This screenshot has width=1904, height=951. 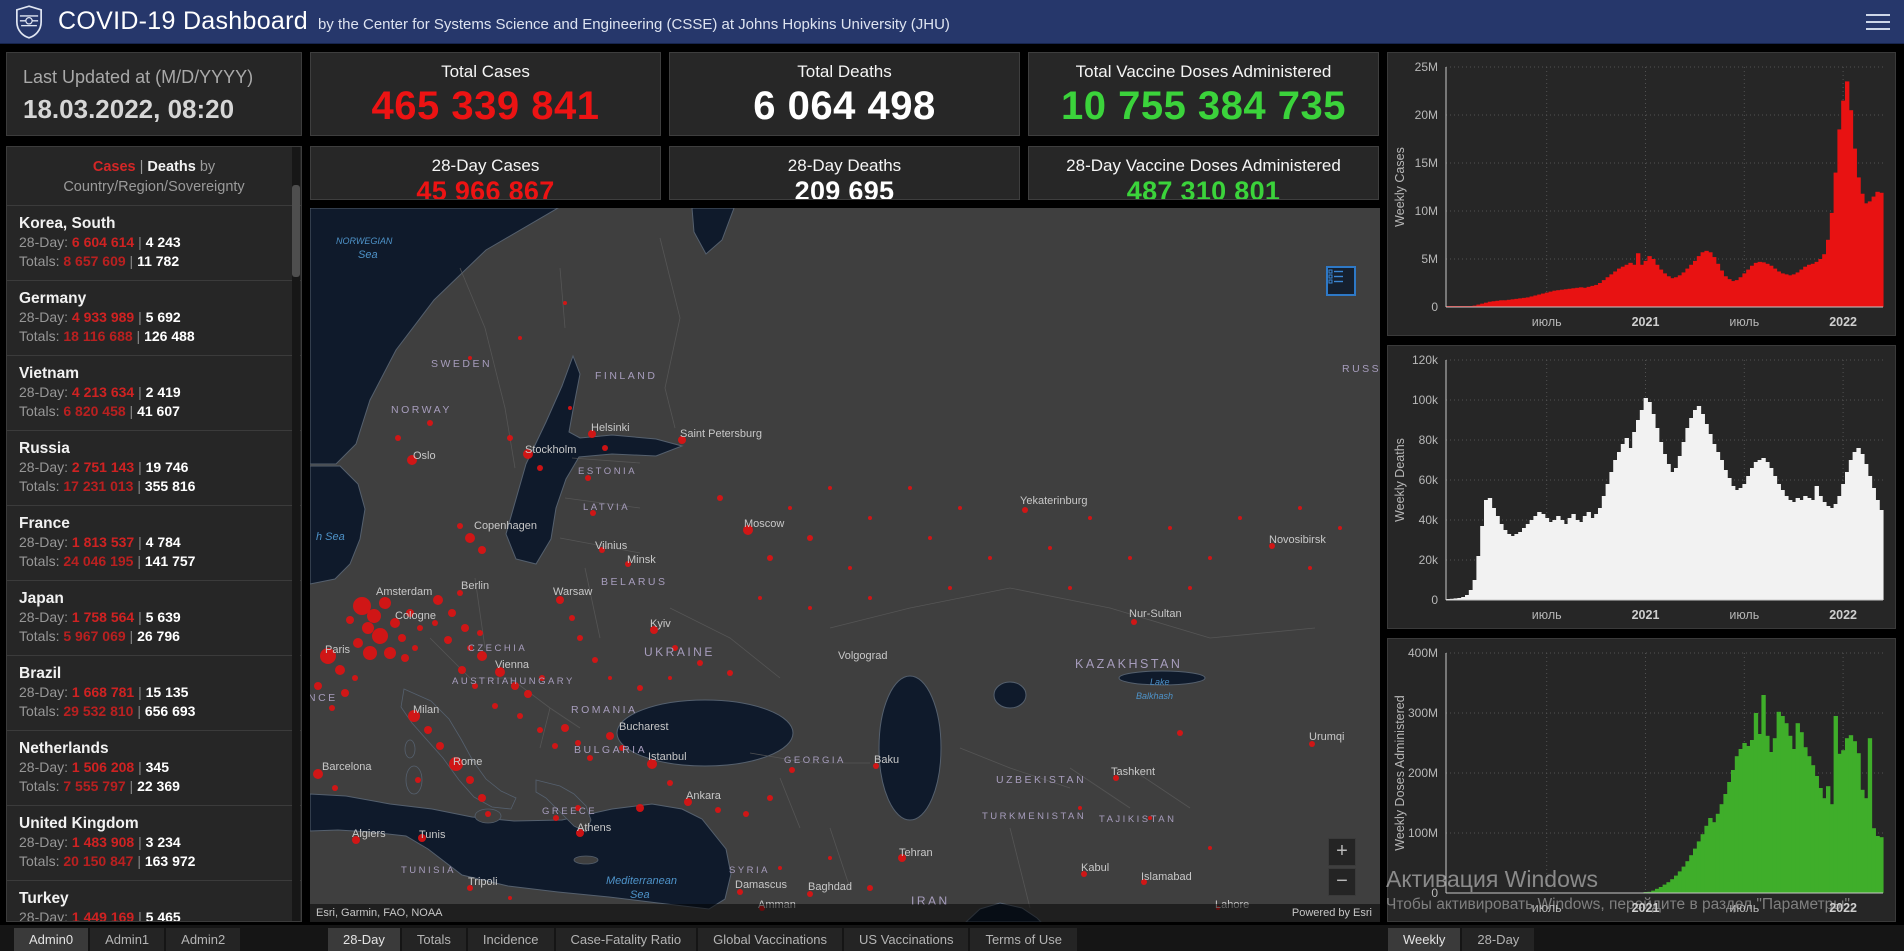 What do you see at coordinates (51, 939) in the screenshot?
I see `tab-admin0: Admin0` at bounding box center [51, 939].